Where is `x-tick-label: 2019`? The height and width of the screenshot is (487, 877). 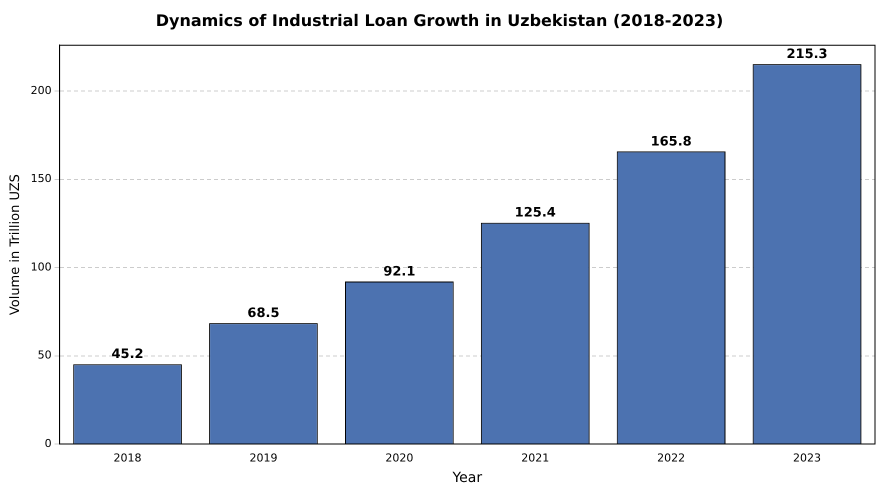
x-tick-label: 2019 is located at coordinates (263, 457).